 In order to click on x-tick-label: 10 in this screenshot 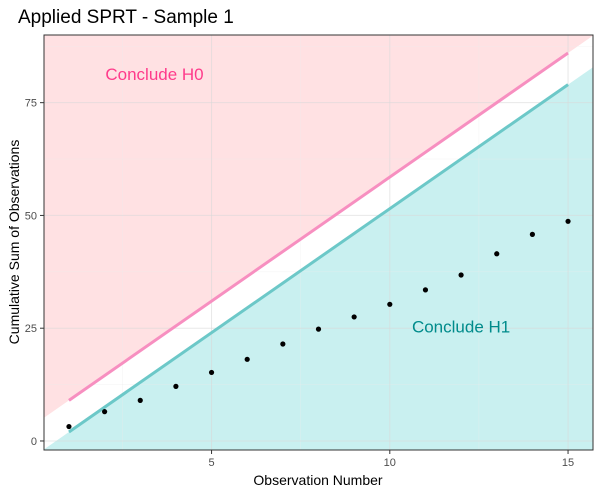, I will do `click(390, 463)`.